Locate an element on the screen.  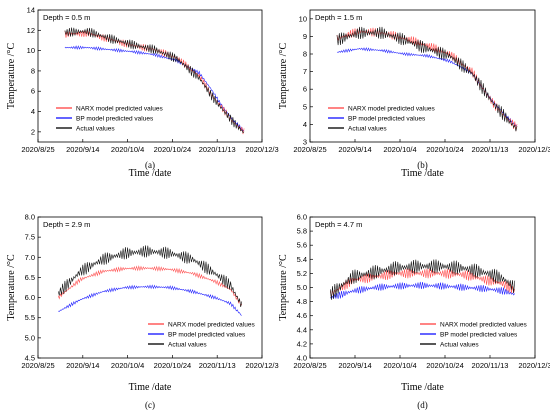
y-tick-label: 7.5 is located at coordinates (30, 237).